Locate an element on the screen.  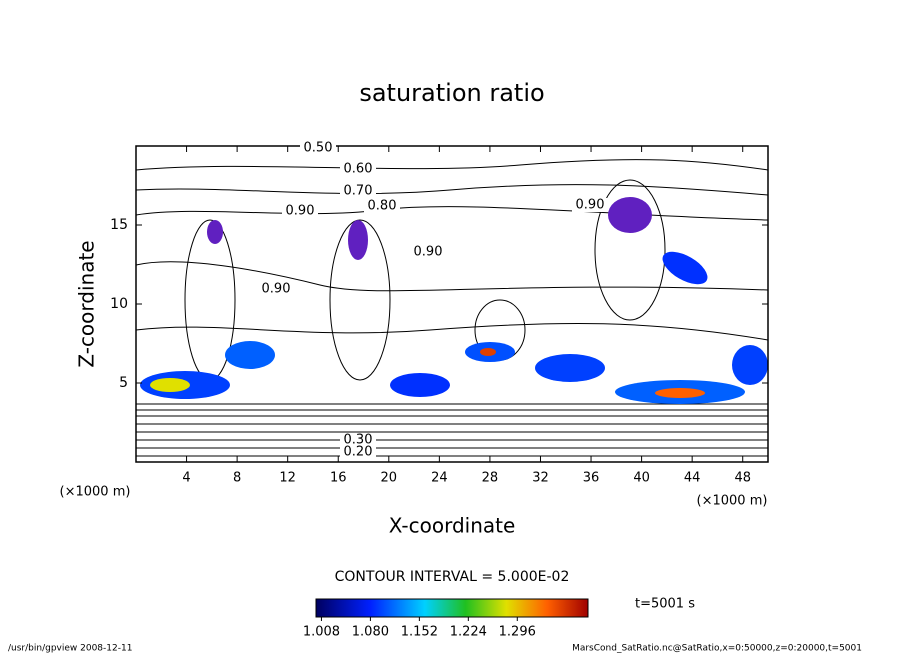
y-tick-label: 15 is located at coordinates (119, 225).